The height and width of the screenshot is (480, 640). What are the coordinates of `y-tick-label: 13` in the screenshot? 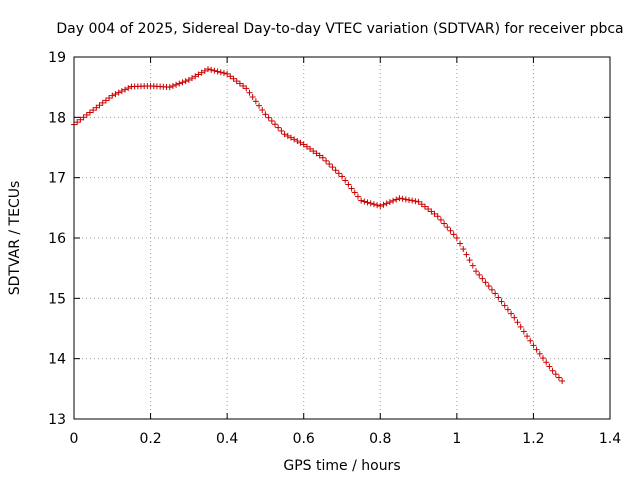 It's located at (57, 420).